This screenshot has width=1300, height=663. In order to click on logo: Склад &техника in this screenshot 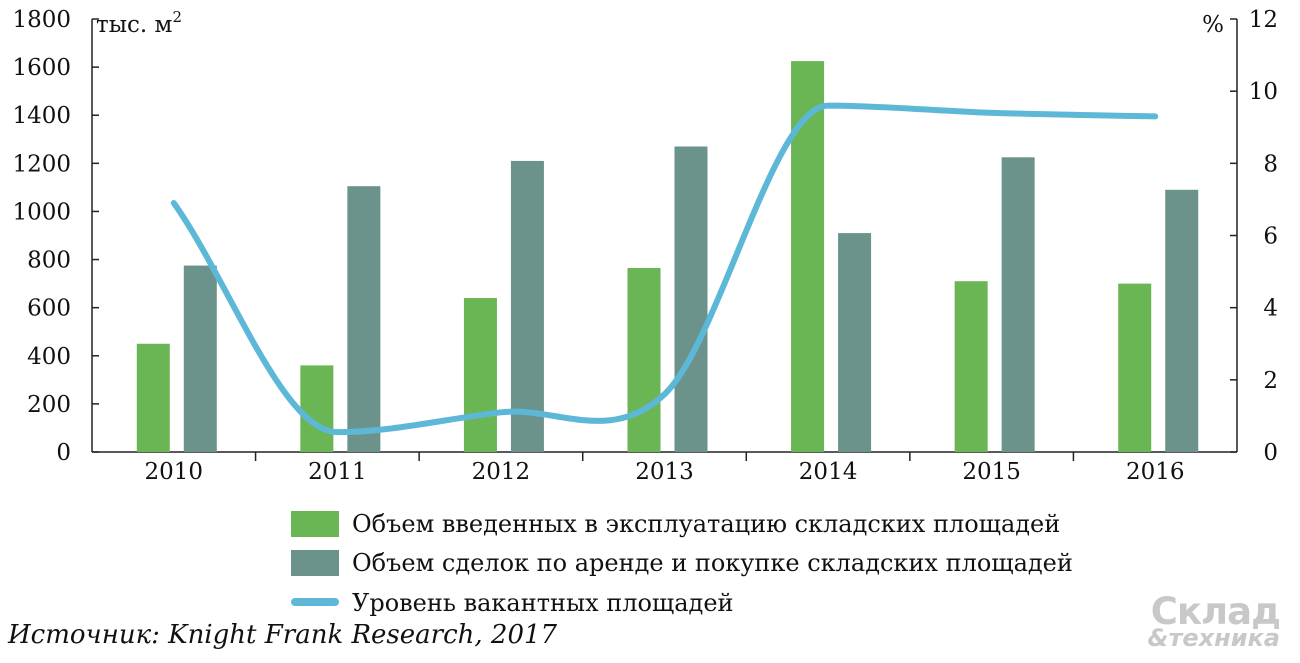, I will do `click(1180, 623)`.